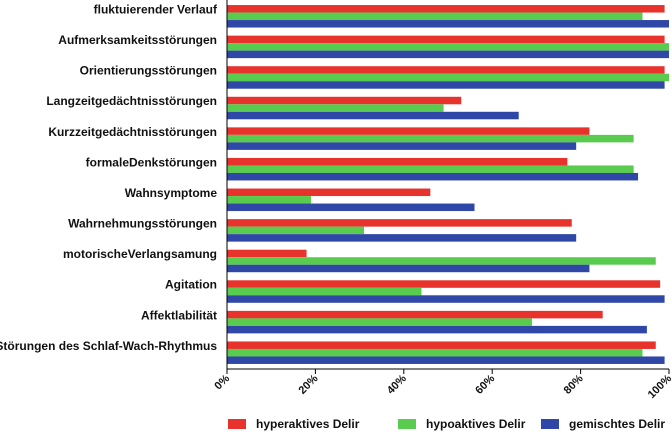 The width and height of the screenshot is (672, 435). What do you see at coordinates (485, 384) in the screenshot?
I see `x-tick-label: 60%` at bounding box center [485, 384].